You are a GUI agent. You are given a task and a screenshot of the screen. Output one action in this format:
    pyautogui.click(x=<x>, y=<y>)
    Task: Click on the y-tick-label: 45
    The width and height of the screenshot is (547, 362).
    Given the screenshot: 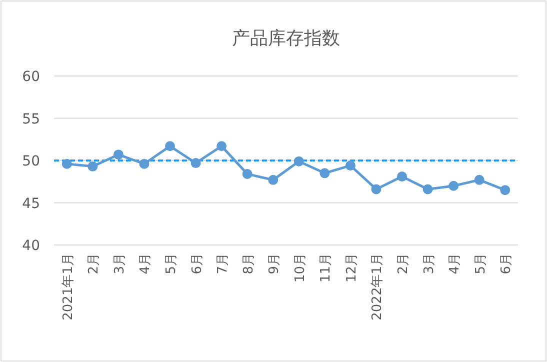 What is the action you would take?
    pyautogui.click(x=31, y=204)
    